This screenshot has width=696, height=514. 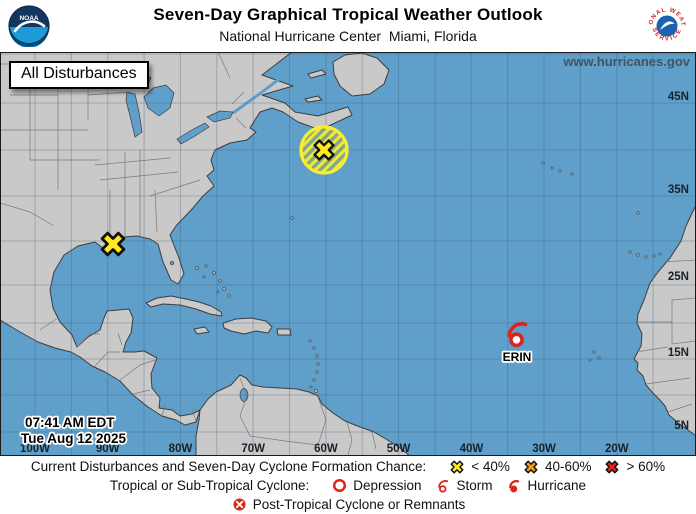 I want to click on page-subtitle: National Hurricane Center Miami, Florida, so click(x=348, y=36).